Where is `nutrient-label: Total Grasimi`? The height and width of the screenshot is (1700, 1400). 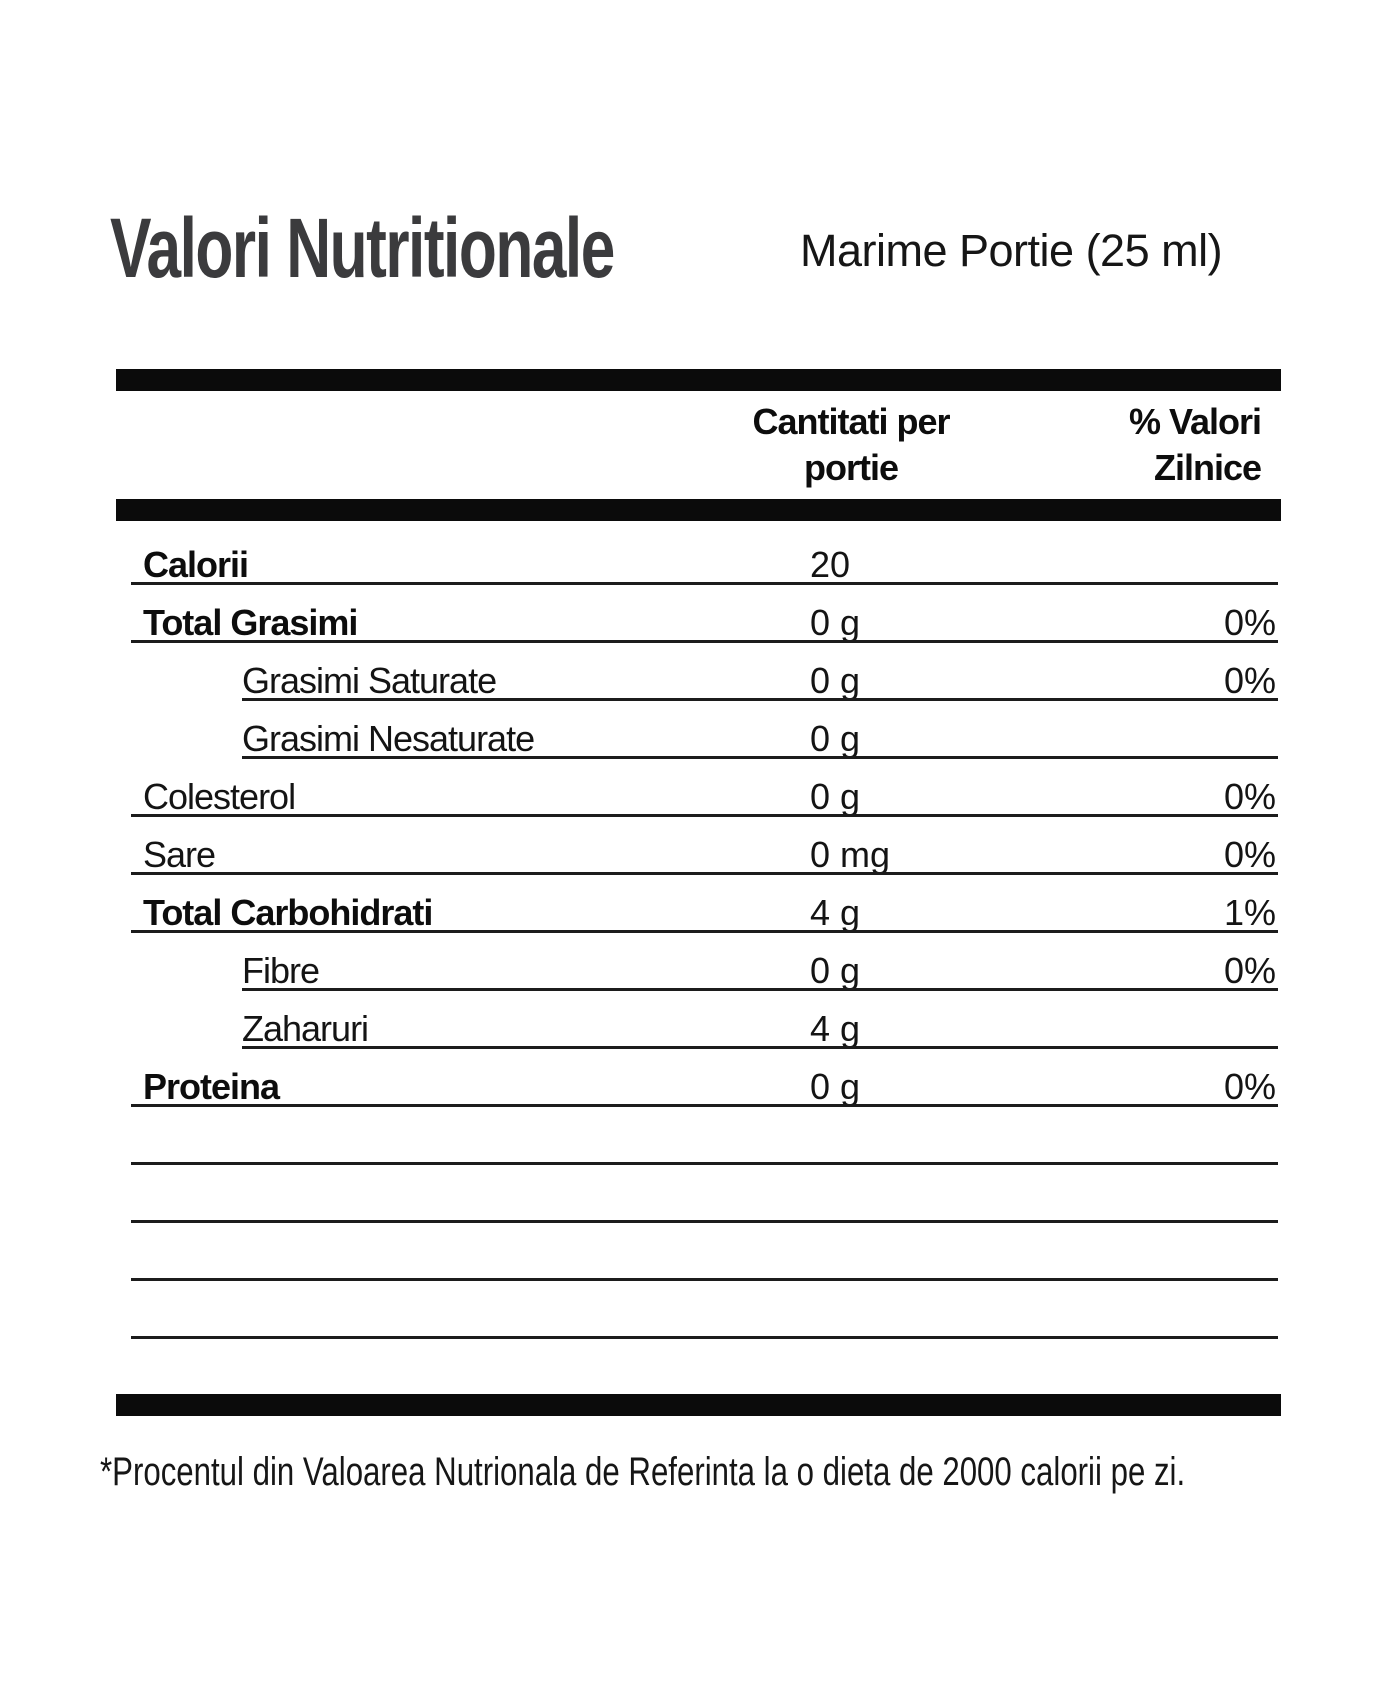 nutrient-label: Total Grasimi is located at coordinates (250, 622).